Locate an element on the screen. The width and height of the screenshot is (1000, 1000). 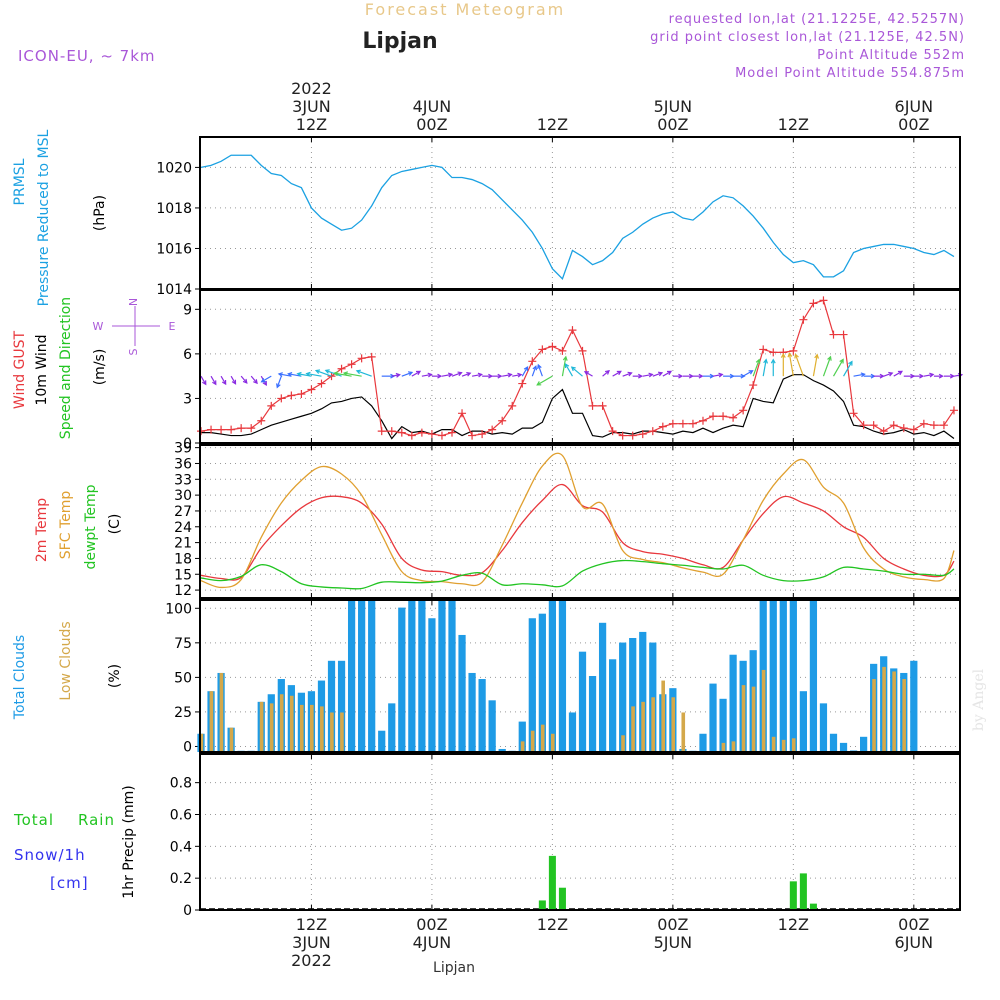
temp-ytick-label: 30 is located at coordinates (183, 496).